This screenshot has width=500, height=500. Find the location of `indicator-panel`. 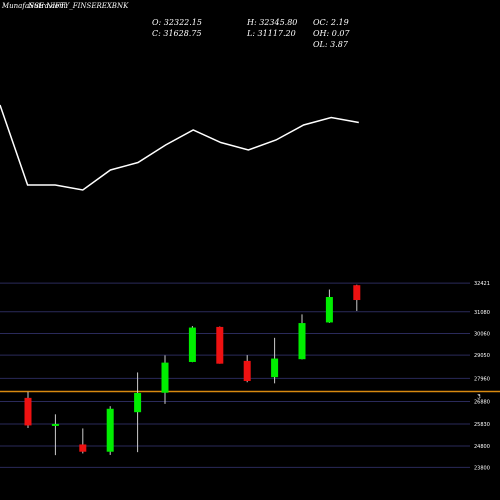

indicator-panel is located at coordinates (179, 147).